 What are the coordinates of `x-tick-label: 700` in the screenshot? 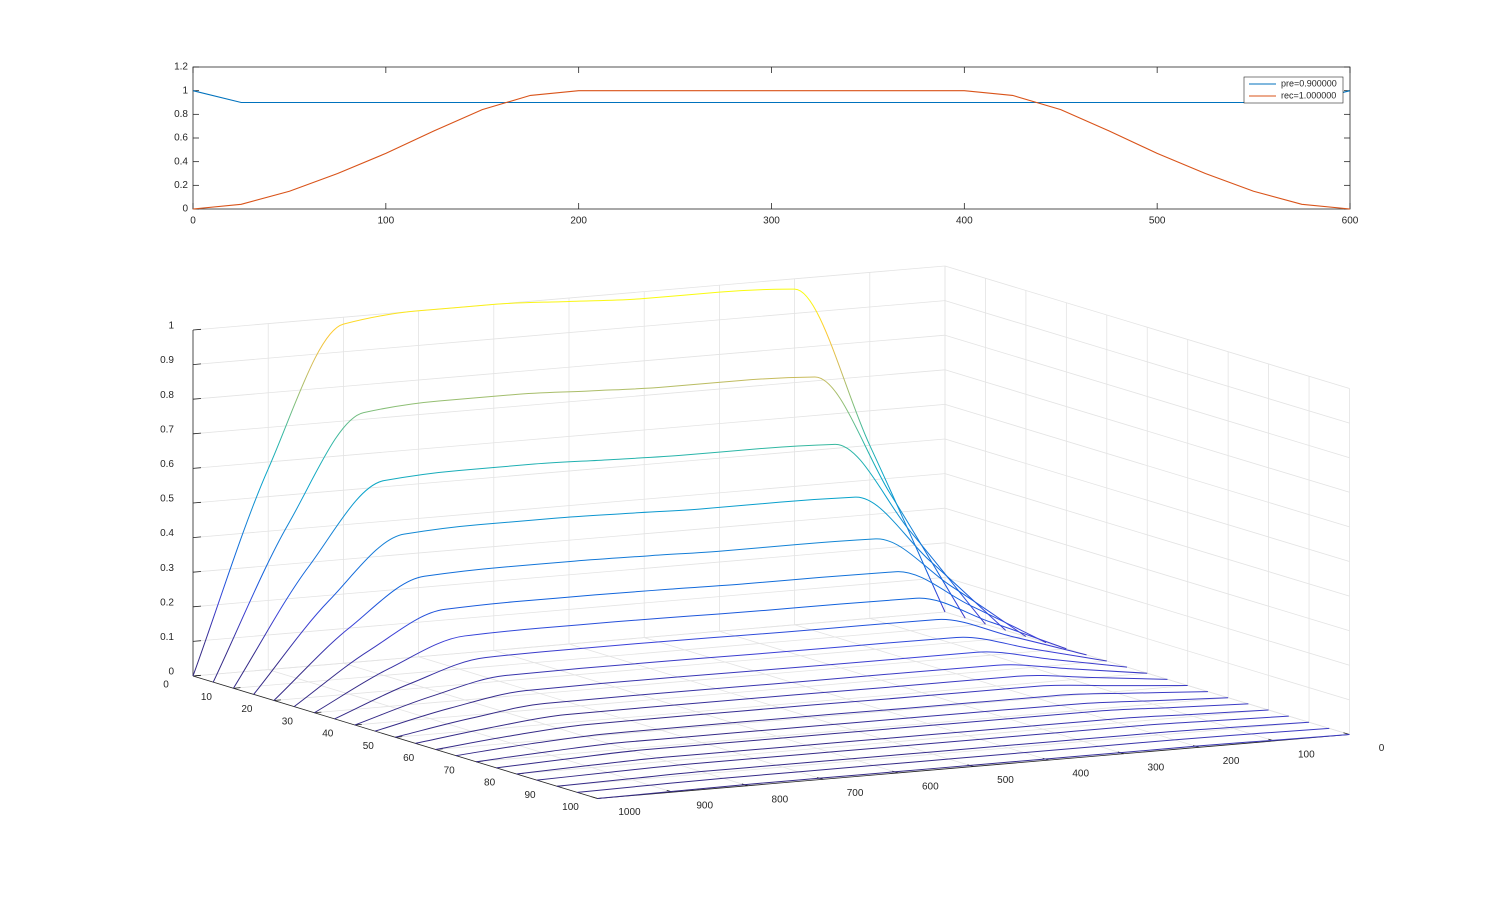 It's located at (855, 793).